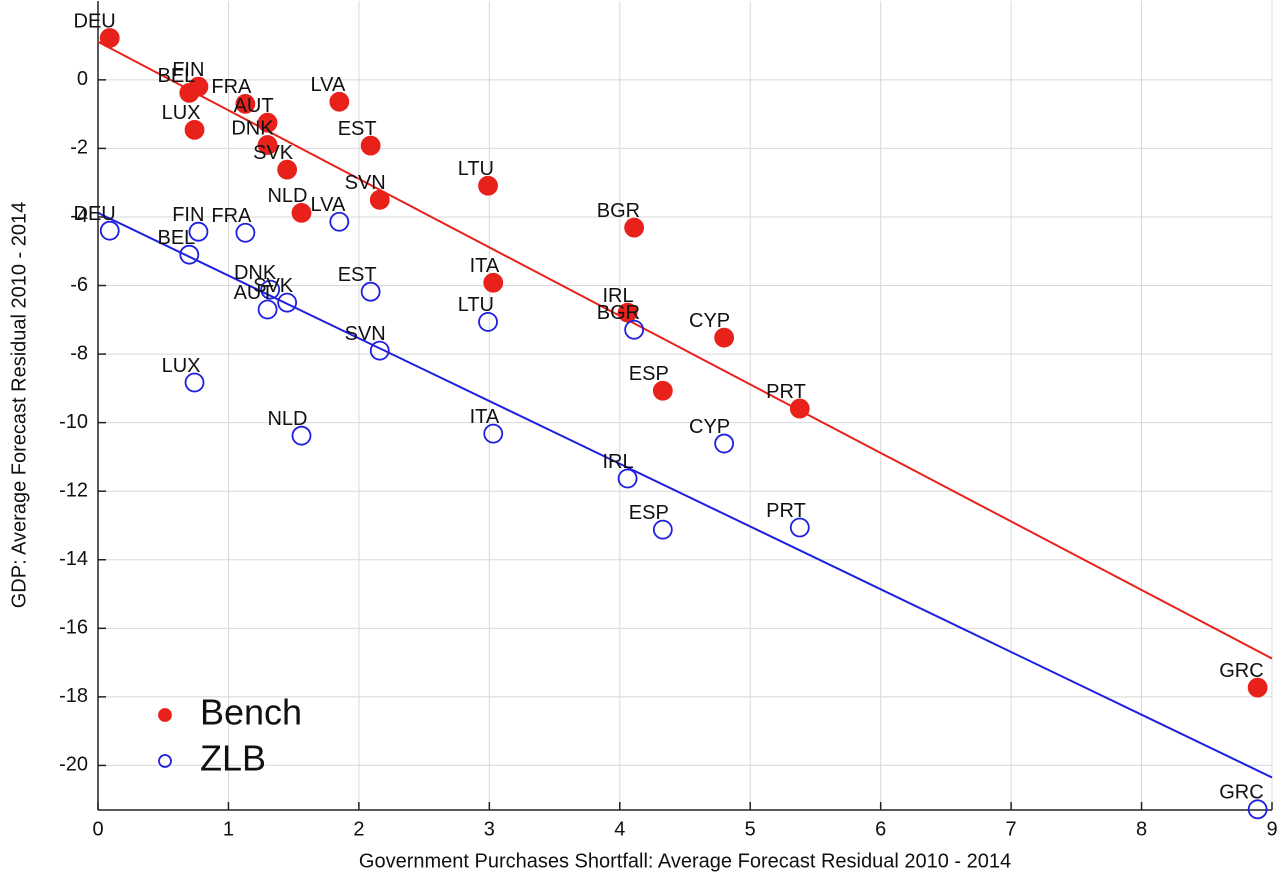  I want to click on point-label: GRC, so click(1241, 671).